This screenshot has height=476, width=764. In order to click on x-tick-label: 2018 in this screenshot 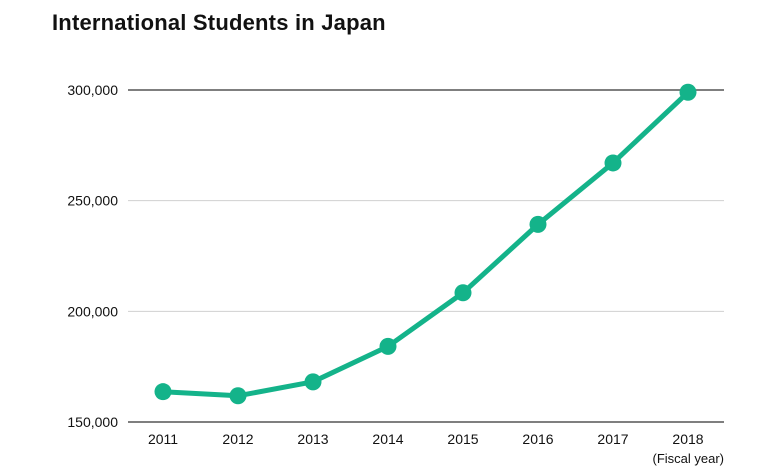, I will do `click(687, 439)`.